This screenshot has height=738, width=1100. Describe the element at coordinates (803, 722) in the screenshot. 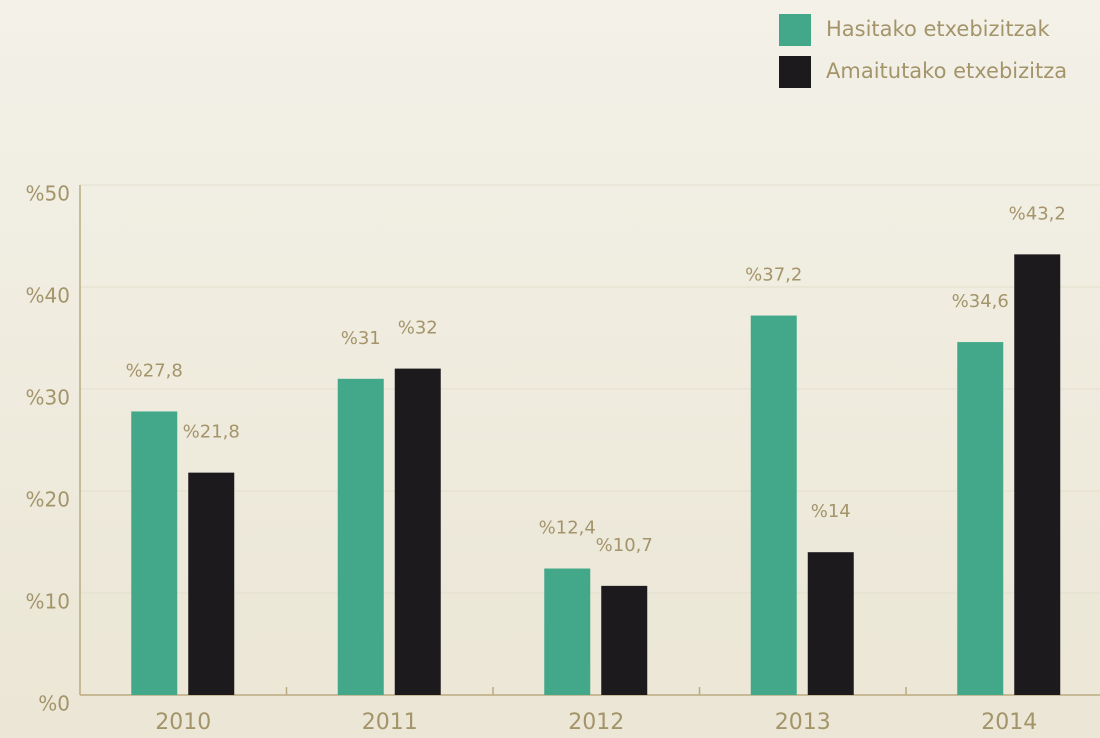

I see `x-tick-label: 2013` at that location.